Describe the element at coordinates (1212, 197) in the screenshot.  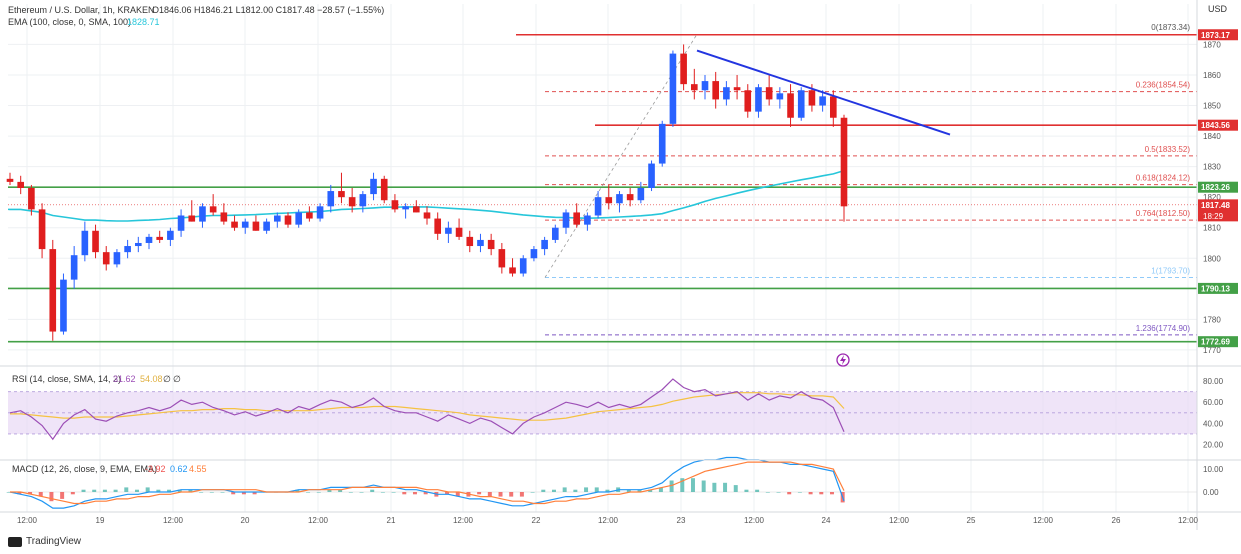
I see `y-tick-label: 1820` at that location.